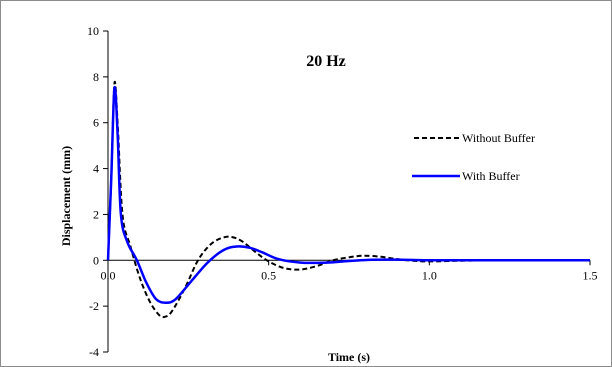 Image resolution: width=612 pixels, height=367 pixels. I want to click on y-ticks: -4 -2 0 2 4 6 8 10, so click(97, 191).